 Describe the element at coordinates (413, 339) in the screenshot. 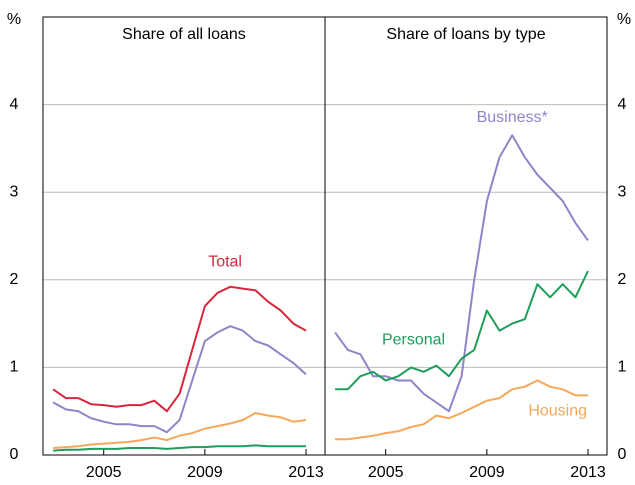

I see `series-label: Personal` at that location.